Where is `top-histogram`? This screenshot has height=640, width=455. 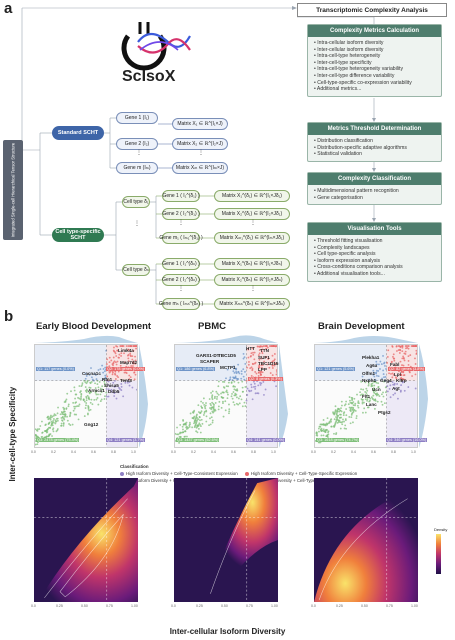 top-histogram is located at coordinates (366, 339).